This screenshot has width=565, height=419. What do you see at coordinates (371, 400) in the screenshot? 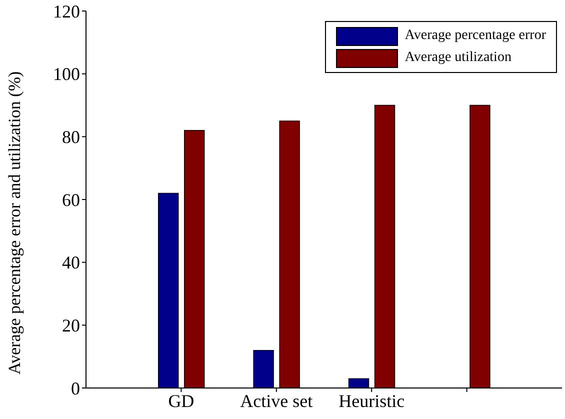
I see `x-tick-label: Heuristic` at bounding box center [371, 400].